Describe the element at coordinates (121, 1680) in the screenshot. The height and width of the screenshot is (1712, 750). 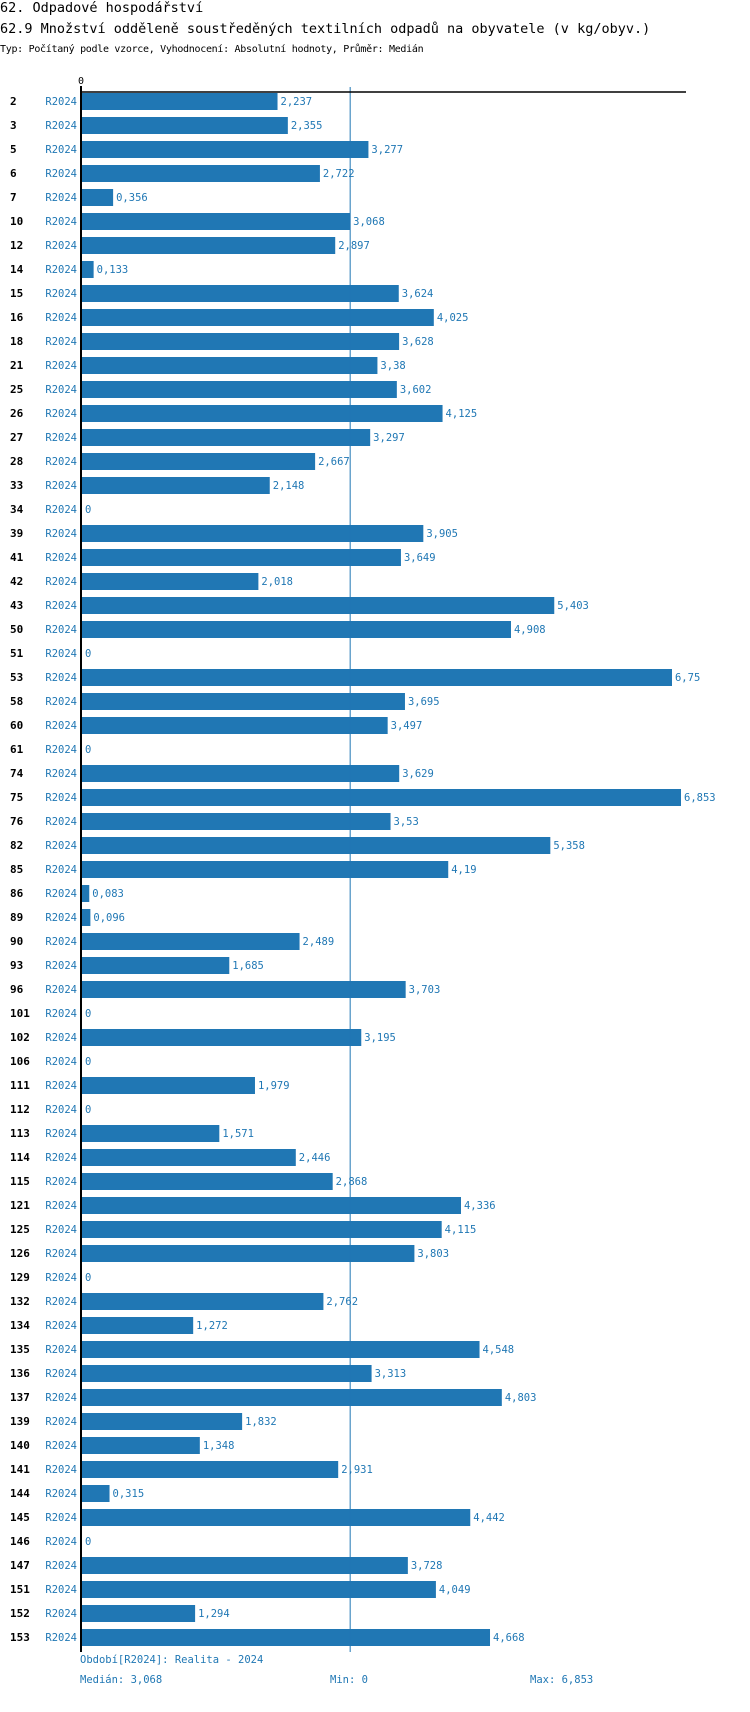
I see `footer-median: Medián: 3,068` at that location.